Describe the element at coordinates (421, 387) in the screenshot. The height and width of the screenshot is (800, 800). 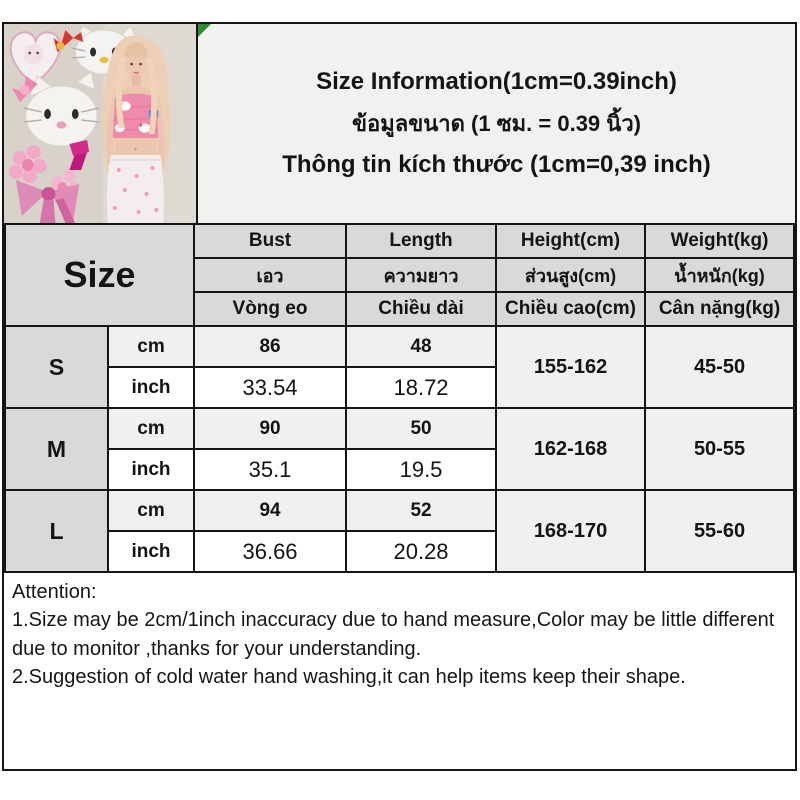
I see `s-length-inch: 18.72` at that location.